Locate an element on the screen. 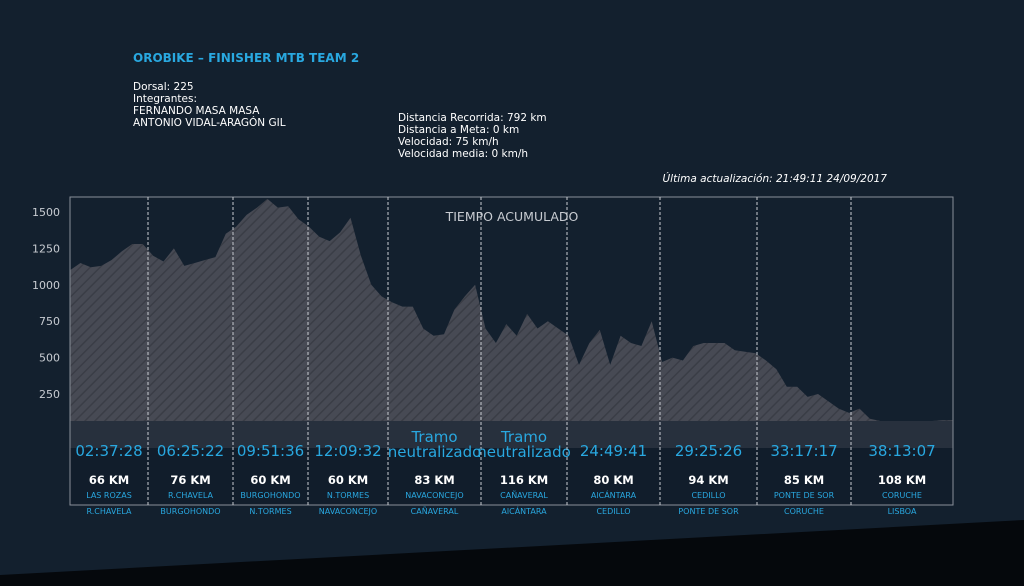  stage-km: 66 KM is located at coordinates (109, 480).